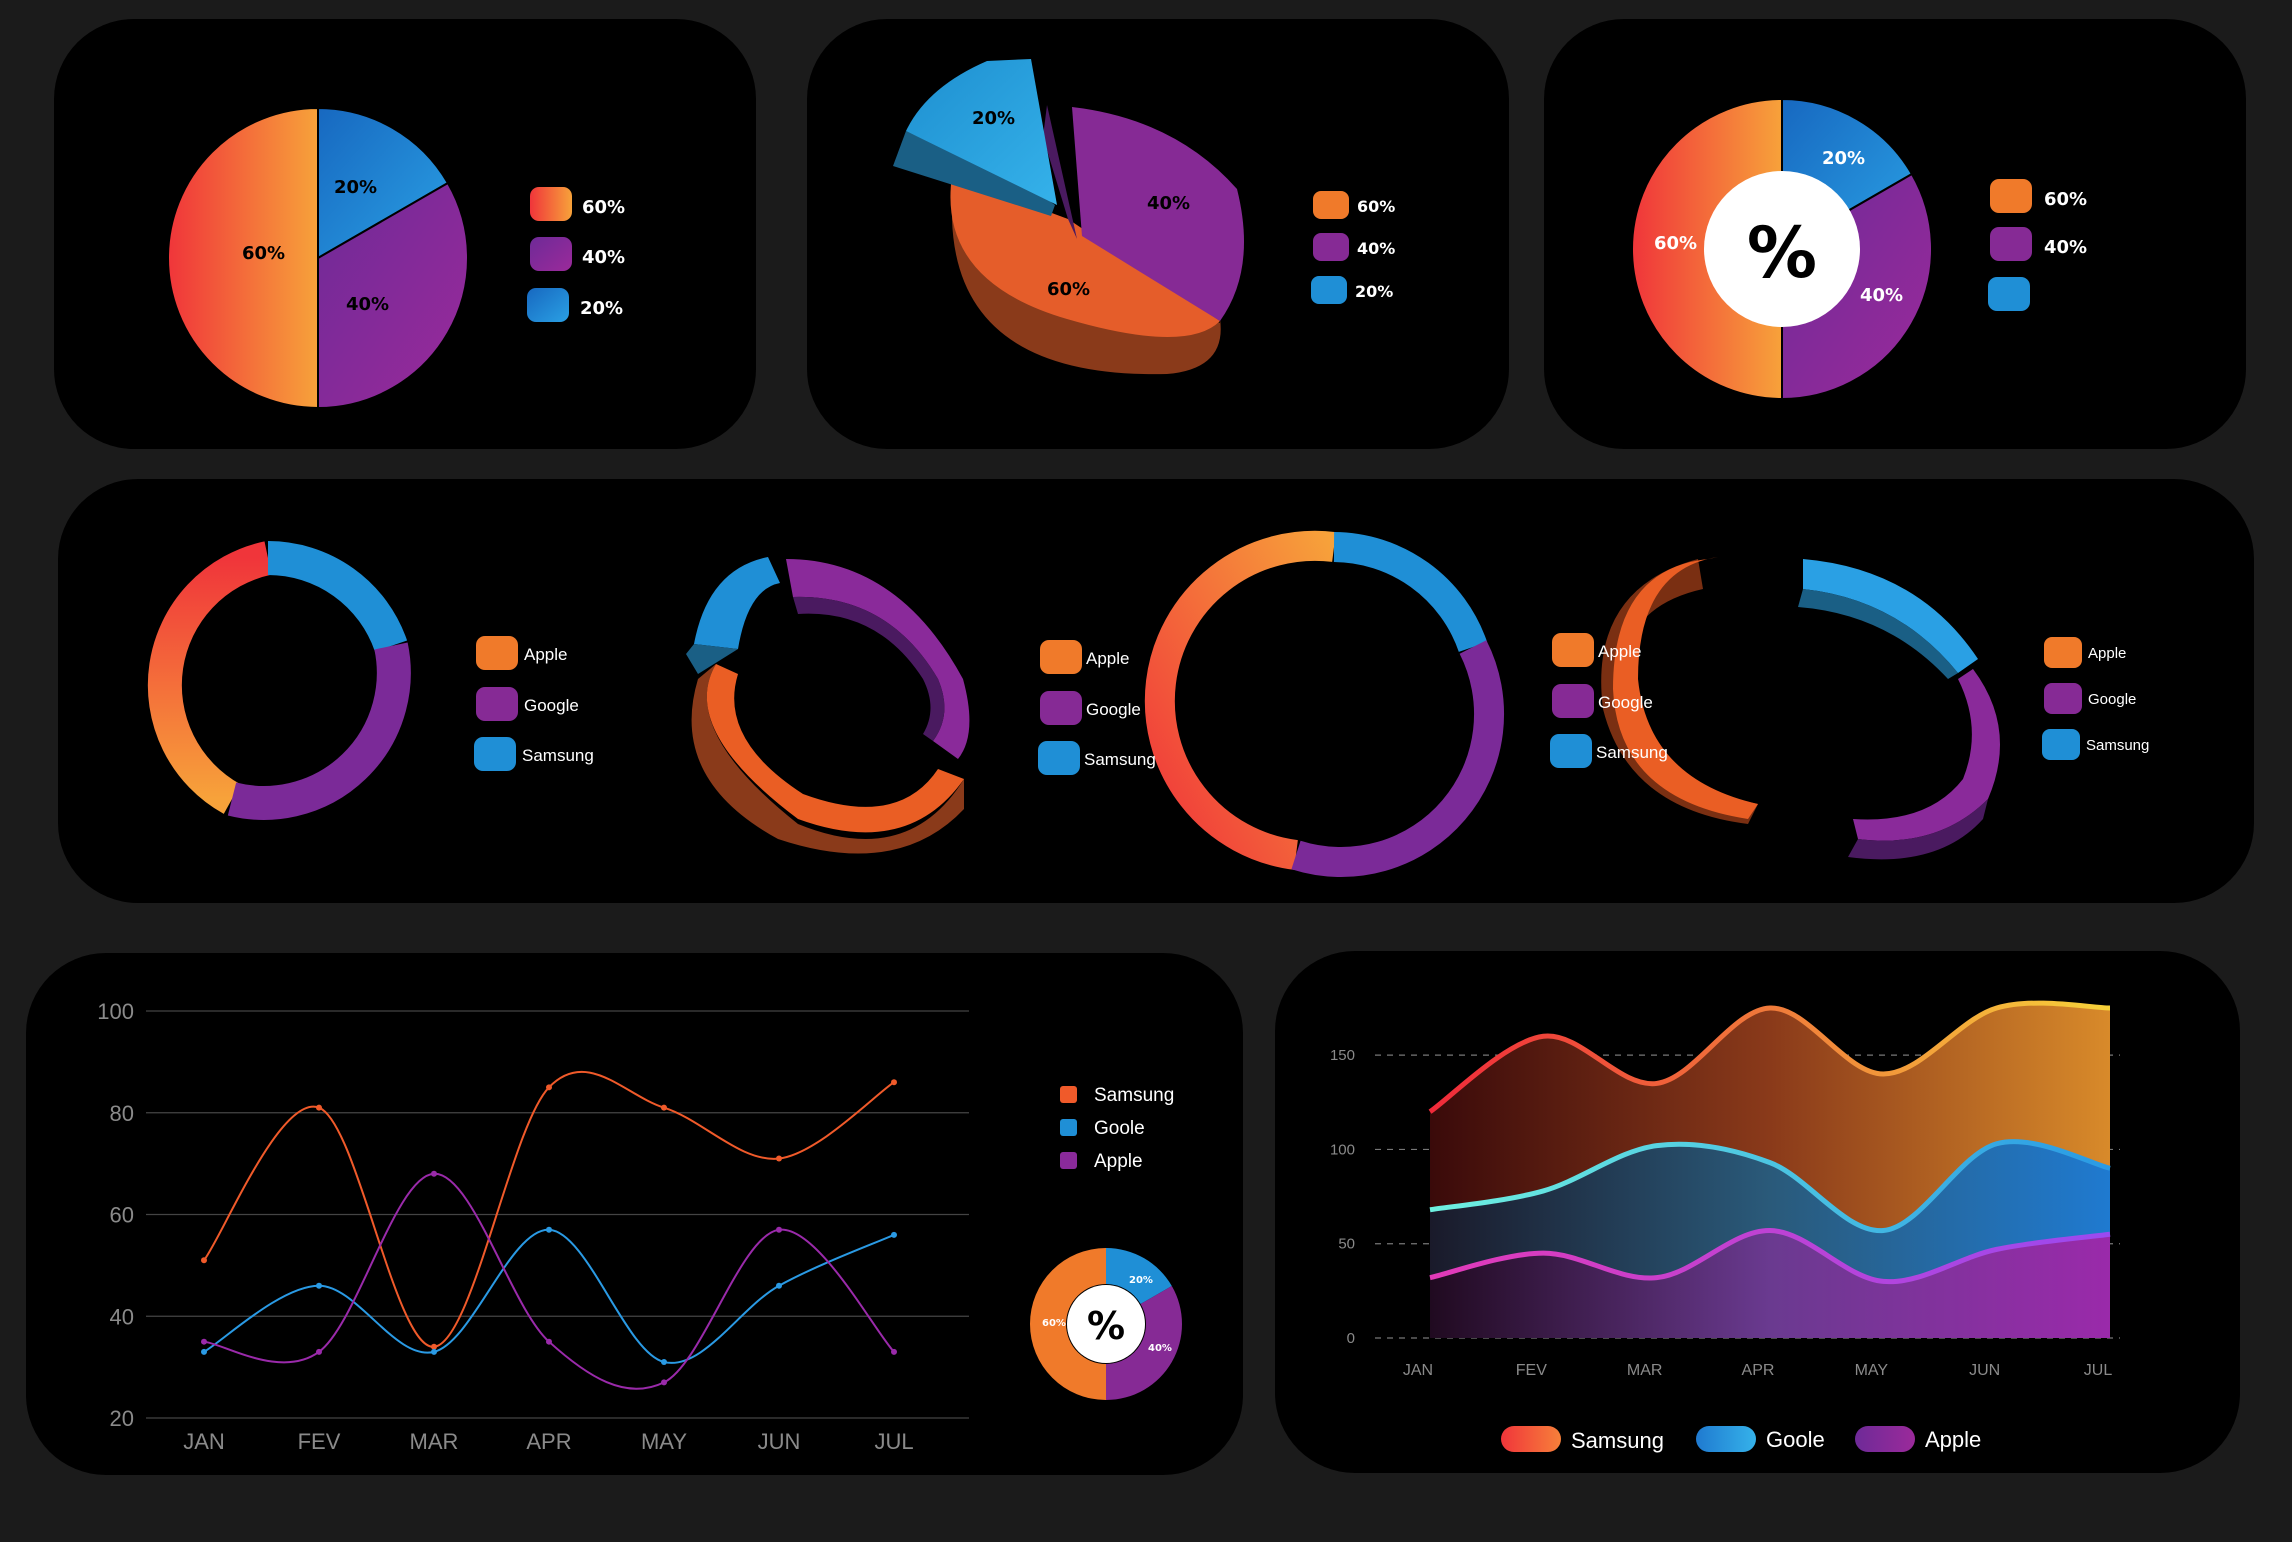 Image resolution: width=2292 pixels, height=1542 pixels. Describe the element at coordinates (1953, 1439) in the screenshot. I see `area-legend-apple: Apple` at that location.